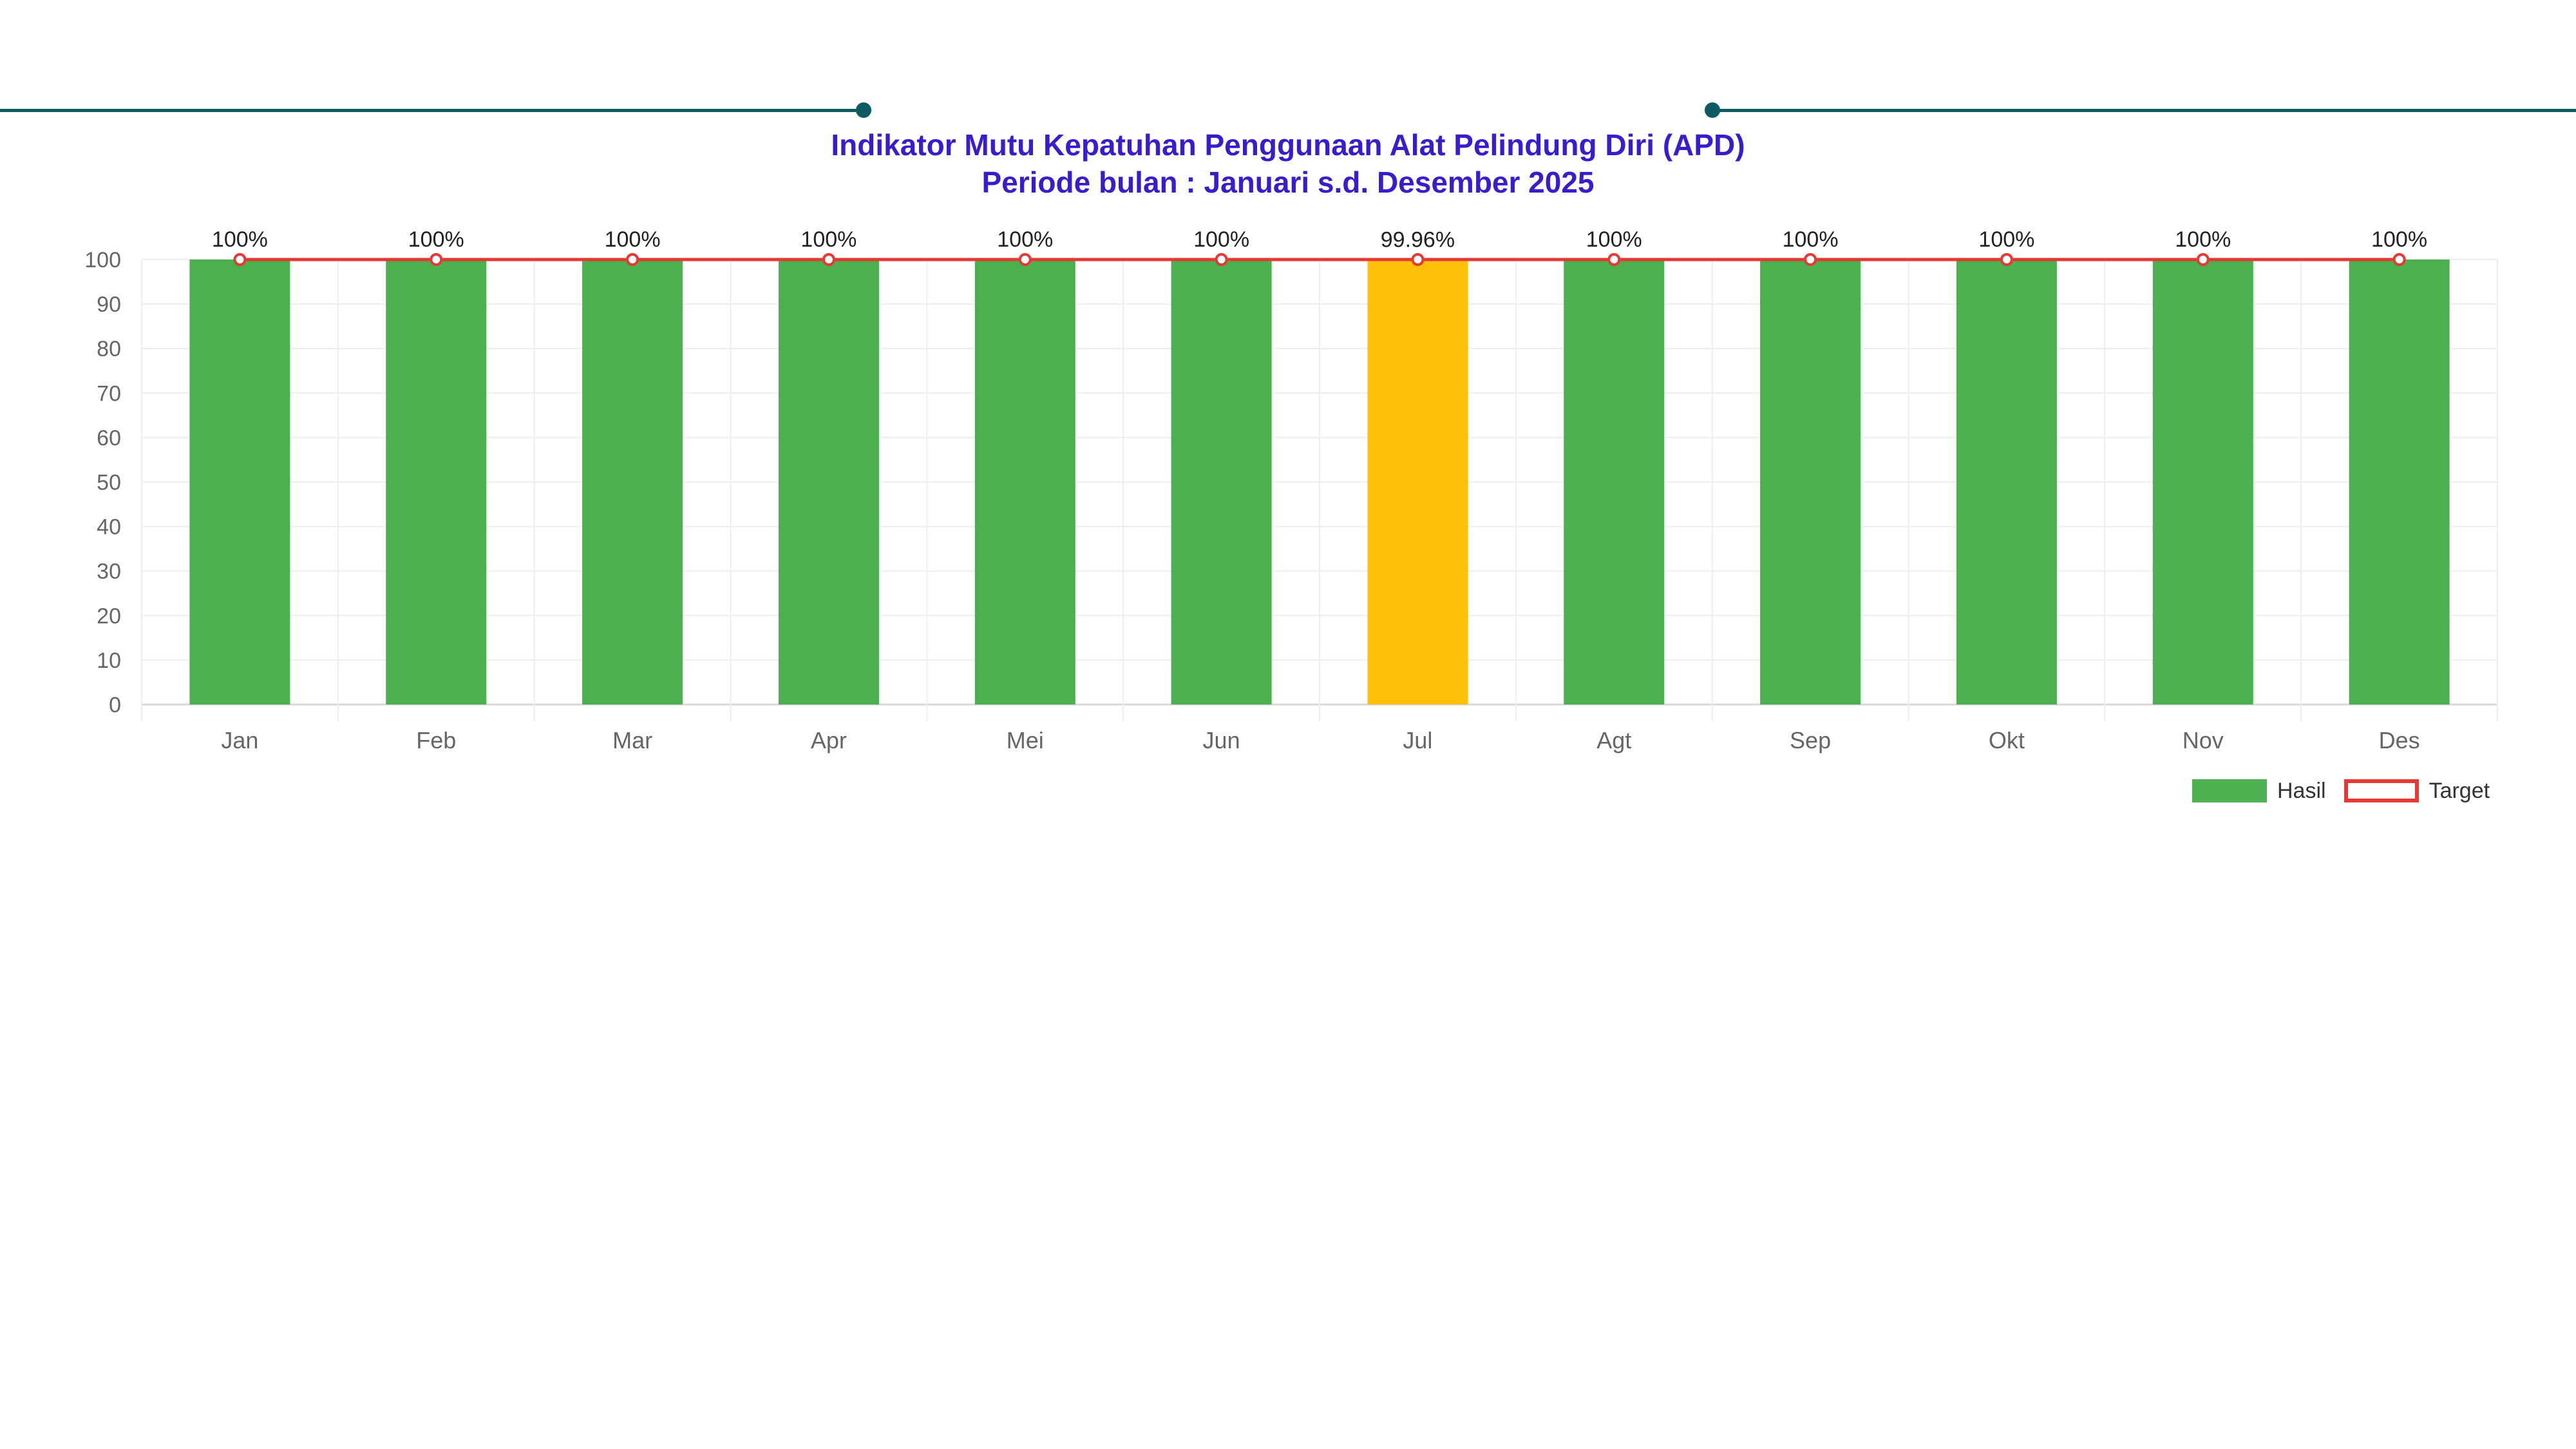  I want to click on y-tick-label: 50, so click(109, 483).